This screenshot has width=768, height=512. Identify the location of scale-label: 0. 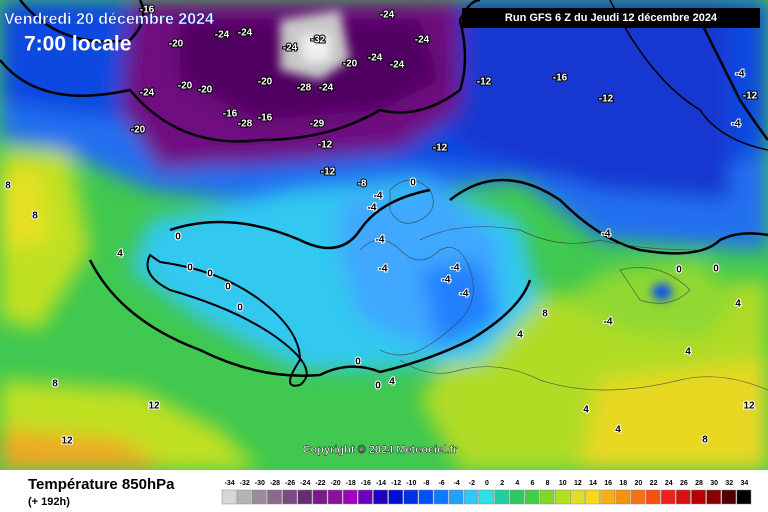
(487, 483).